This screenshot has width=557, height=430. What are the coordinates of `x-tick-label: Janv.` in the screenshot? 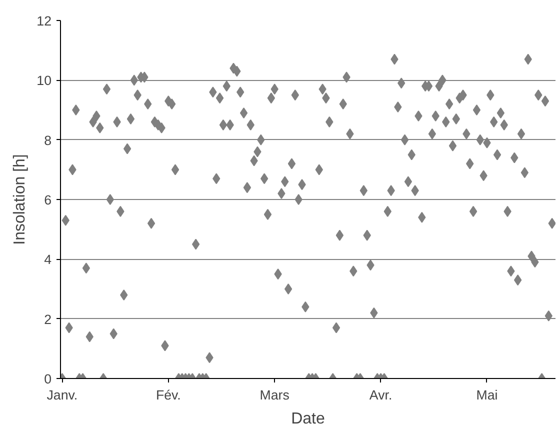 It's located at (62, 395).